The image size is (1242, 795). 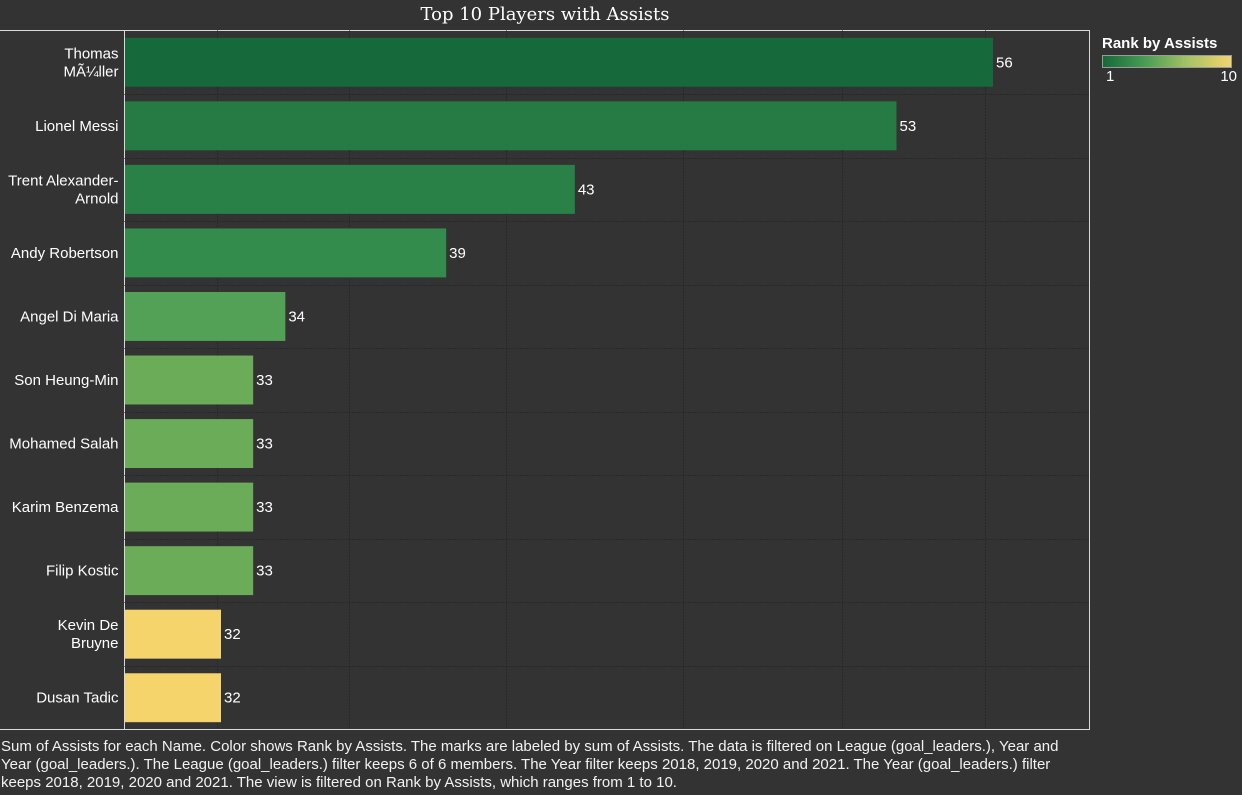 I want to click on category-label: Karim Benzema, so click(x=65, y=507).